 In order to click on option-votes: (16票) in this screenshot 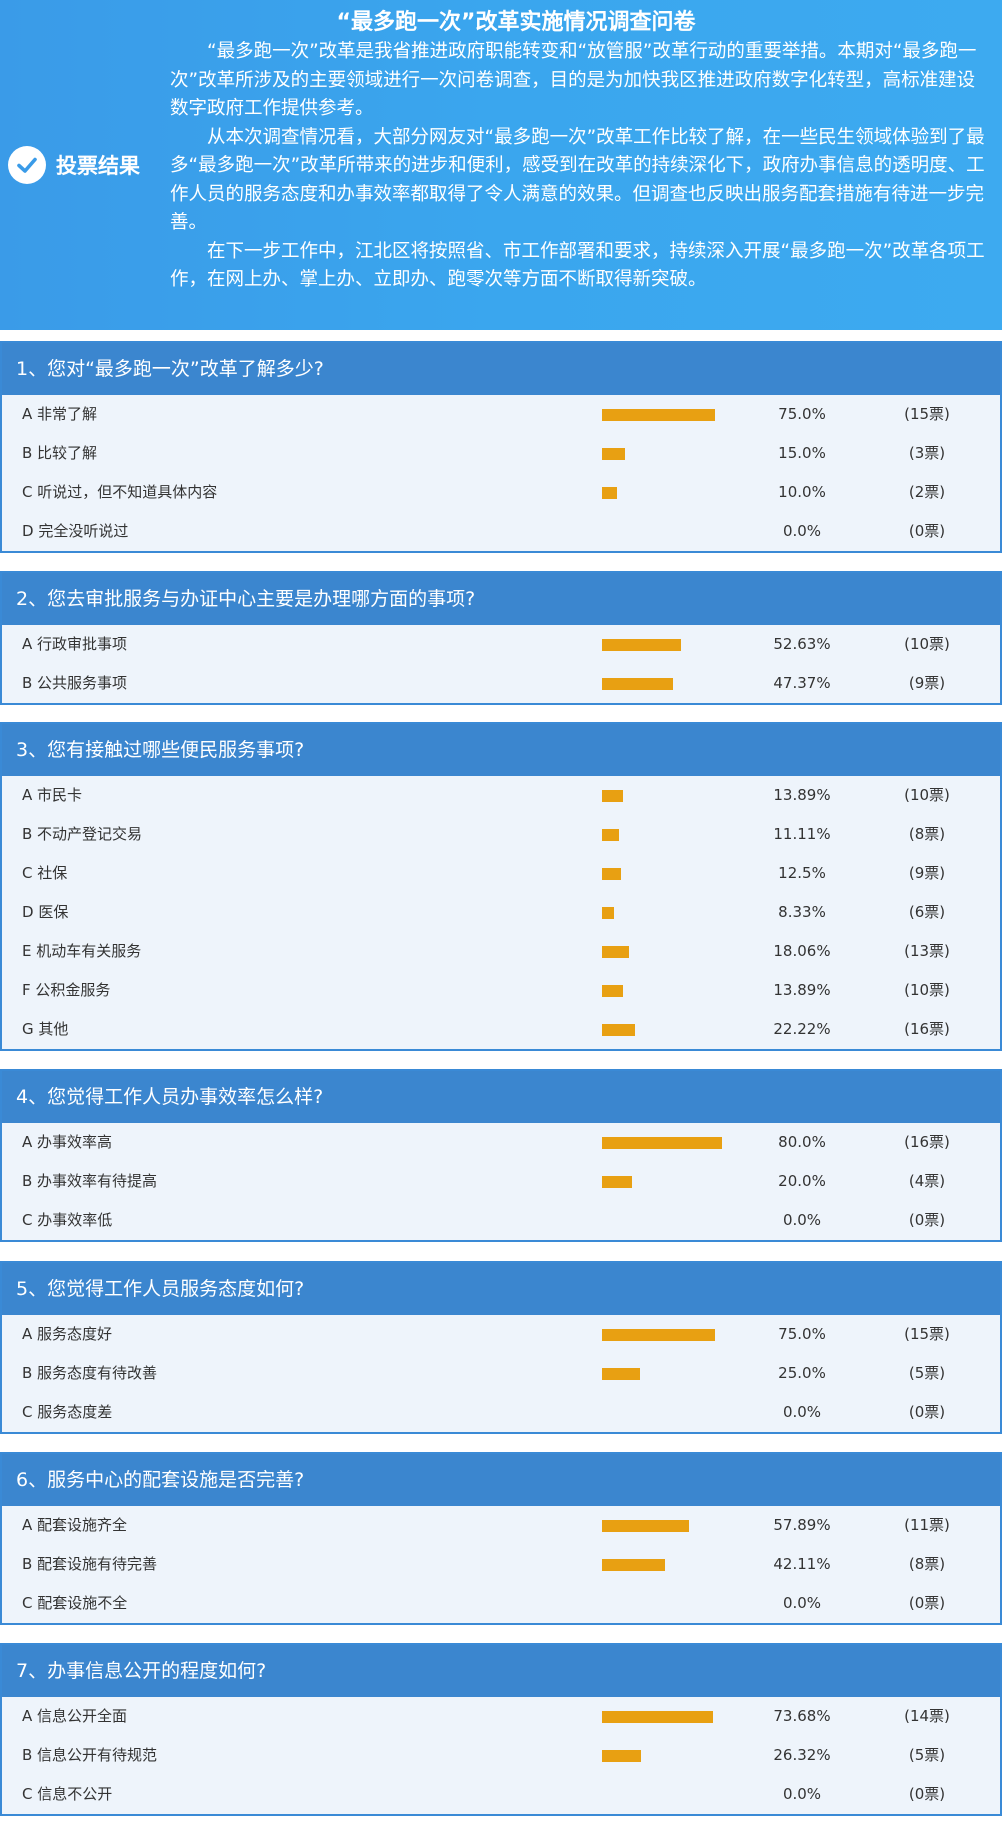, I will do `click(927, 1029)`.